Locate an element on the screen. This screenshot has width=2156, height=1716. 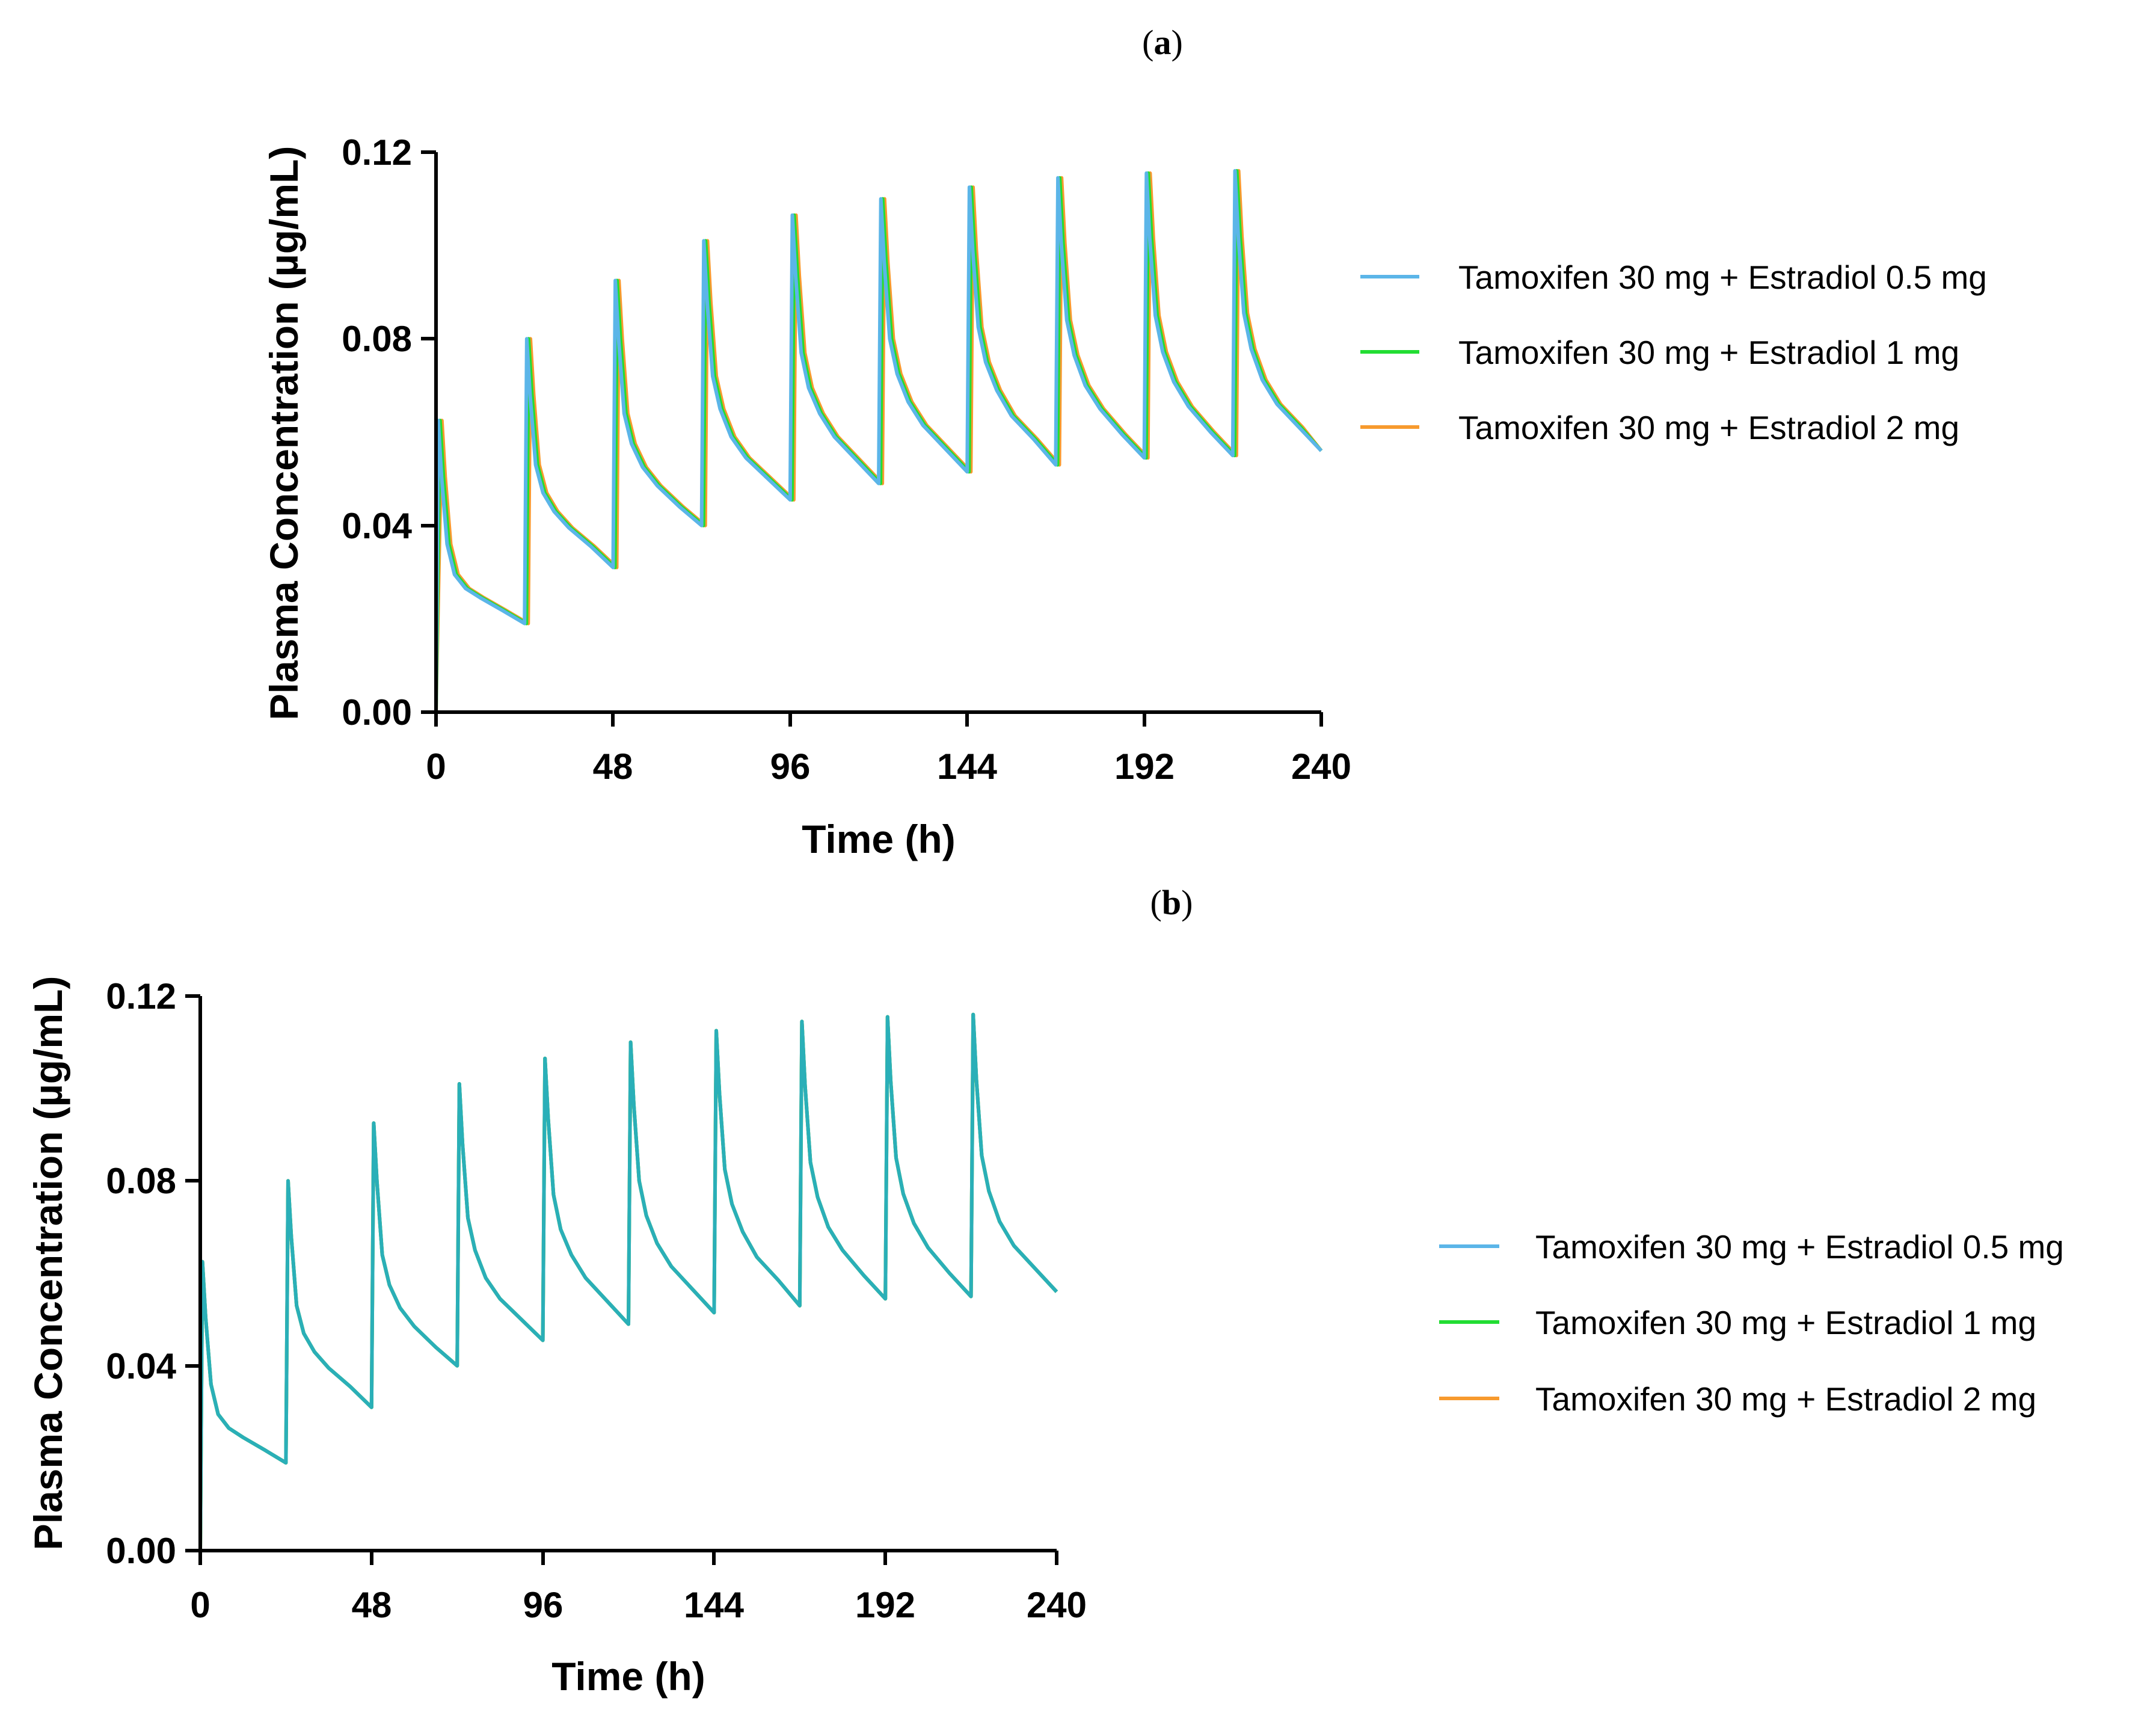
panel-a-label: (a) is located at coordinates (1162, 42).